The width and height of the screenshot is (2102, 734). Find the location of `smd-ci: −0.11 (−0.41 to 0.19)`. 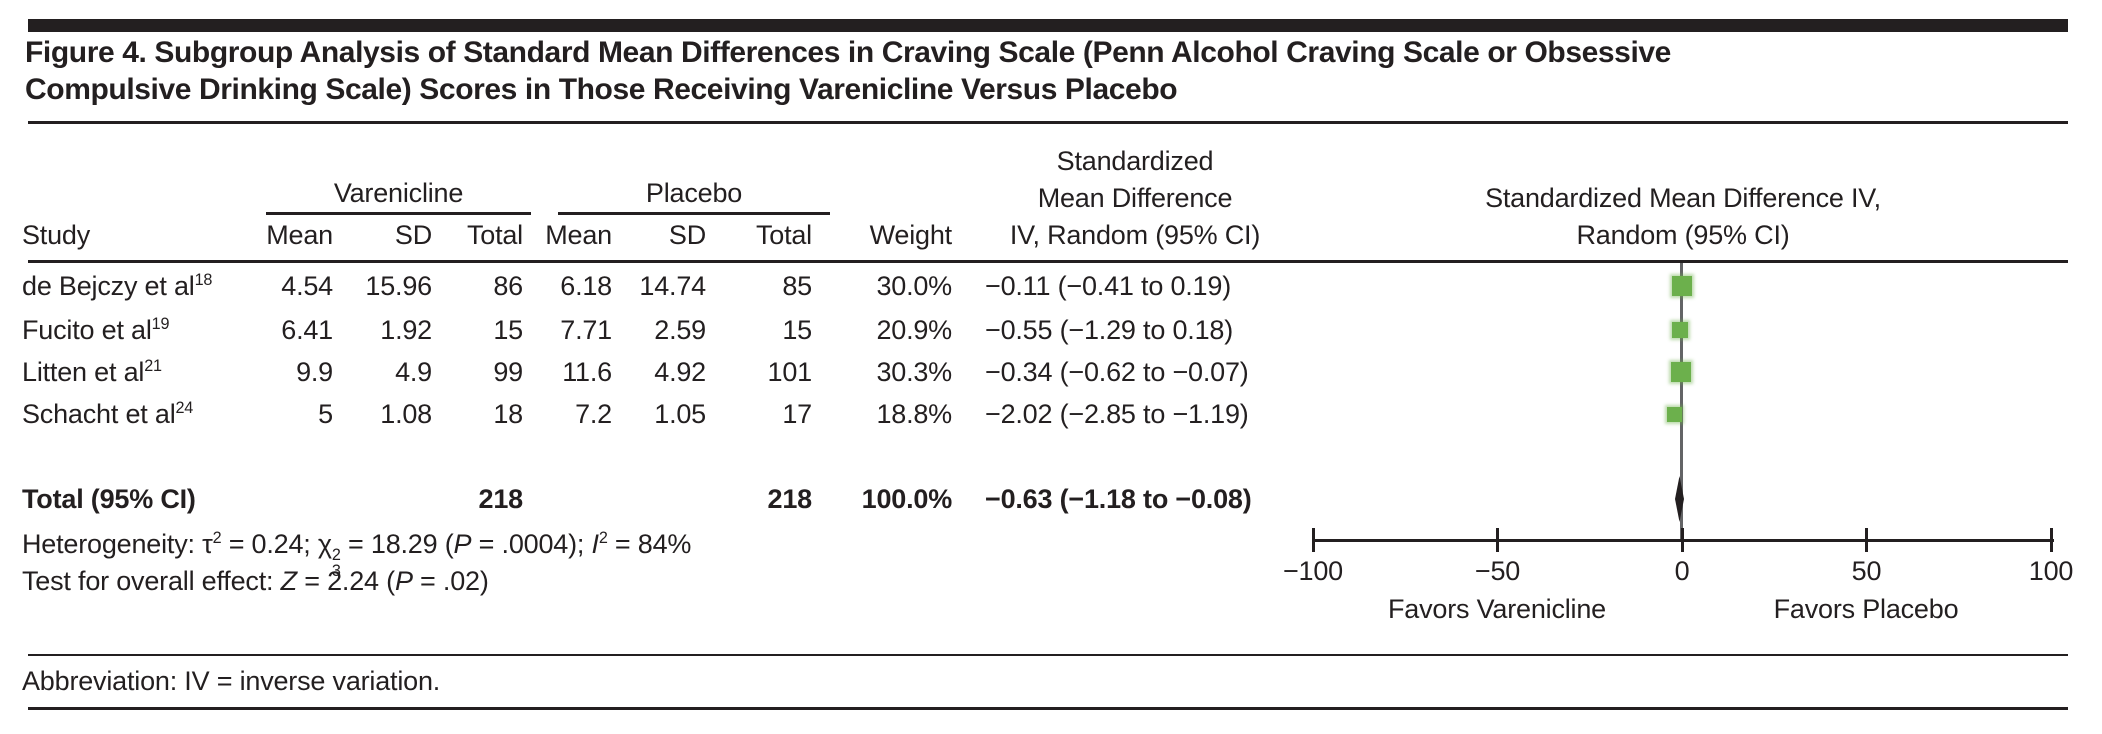

smd-ci: −0.11 (−0.41 to 0.19) is located at coordinates (1108, 286).